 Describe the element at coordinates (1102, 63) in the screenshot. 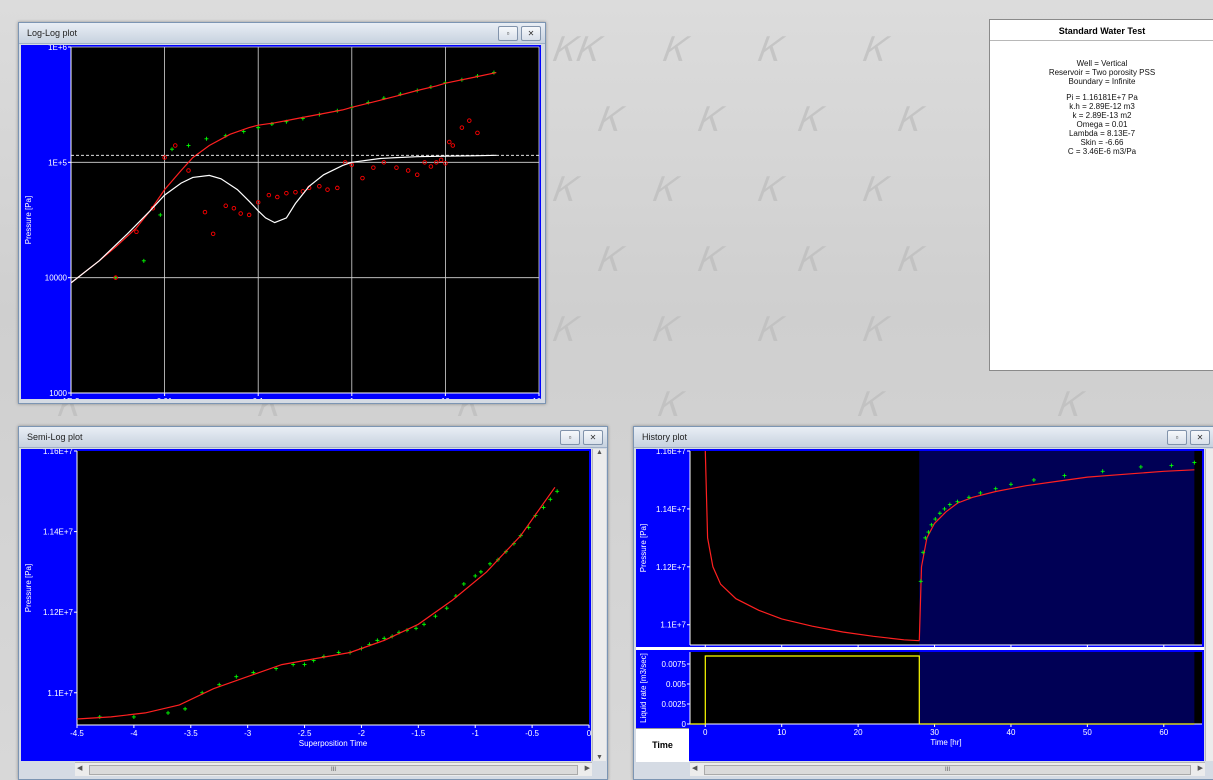

I see `param-well: Well = Vertical` at that location.